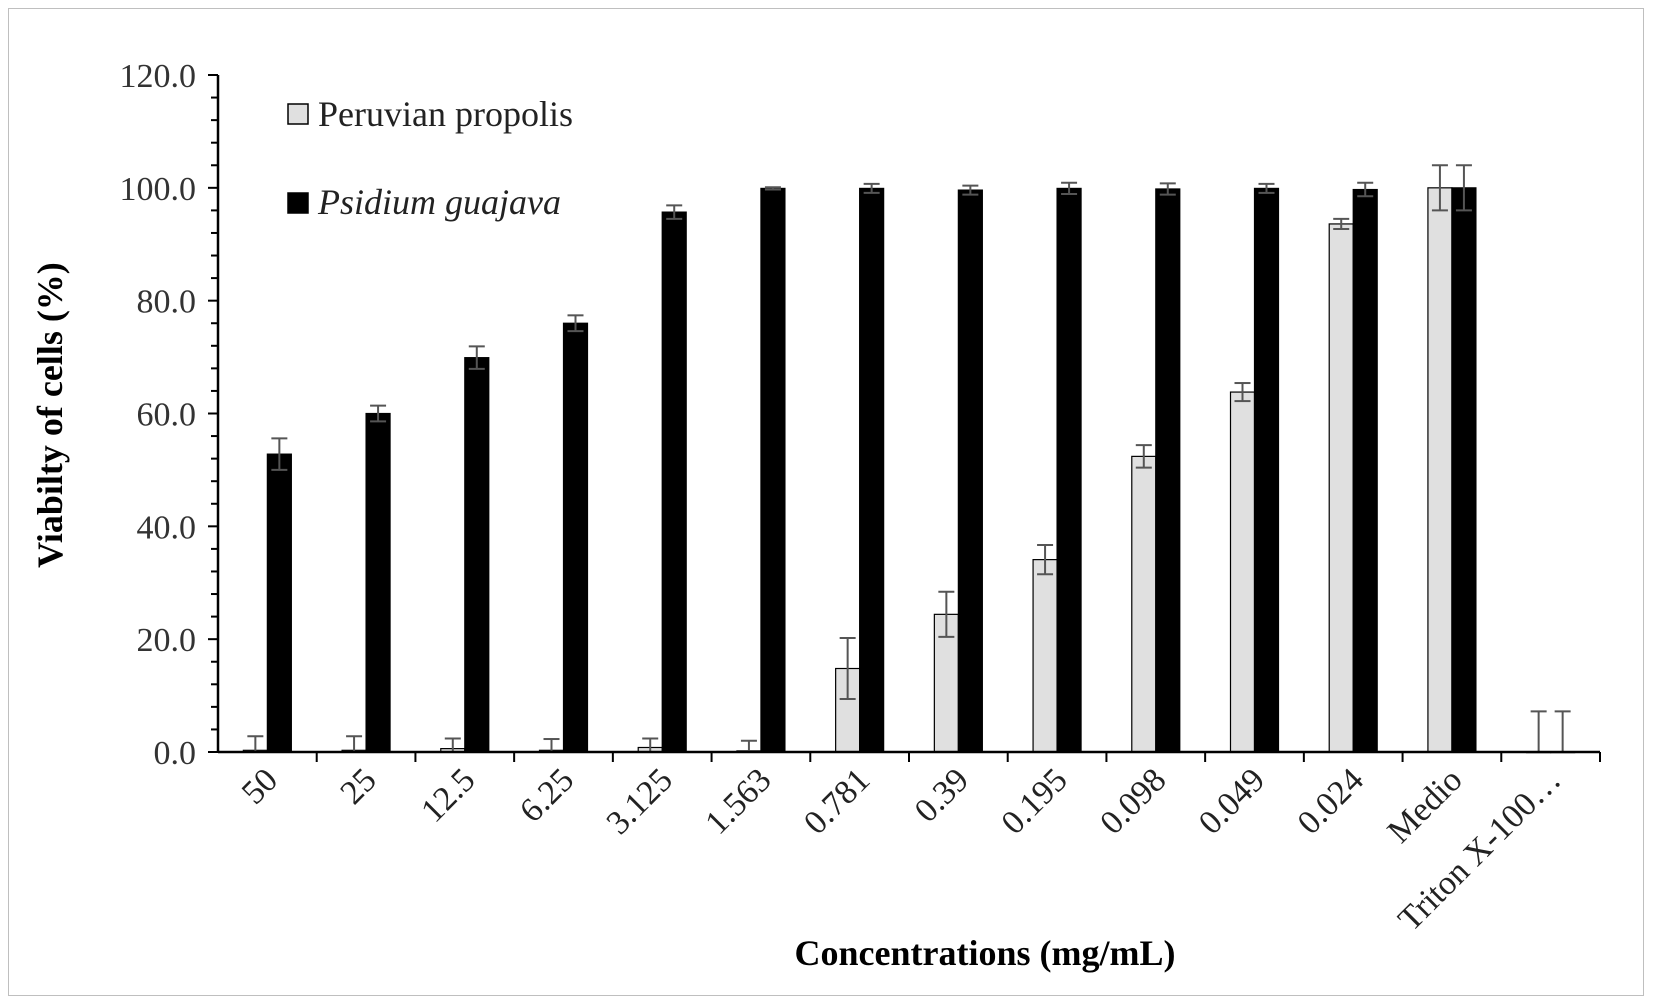 This screenshot has height=1006, width=1654. I want to click on y-tick-label: 60.0, so click(167, 415).